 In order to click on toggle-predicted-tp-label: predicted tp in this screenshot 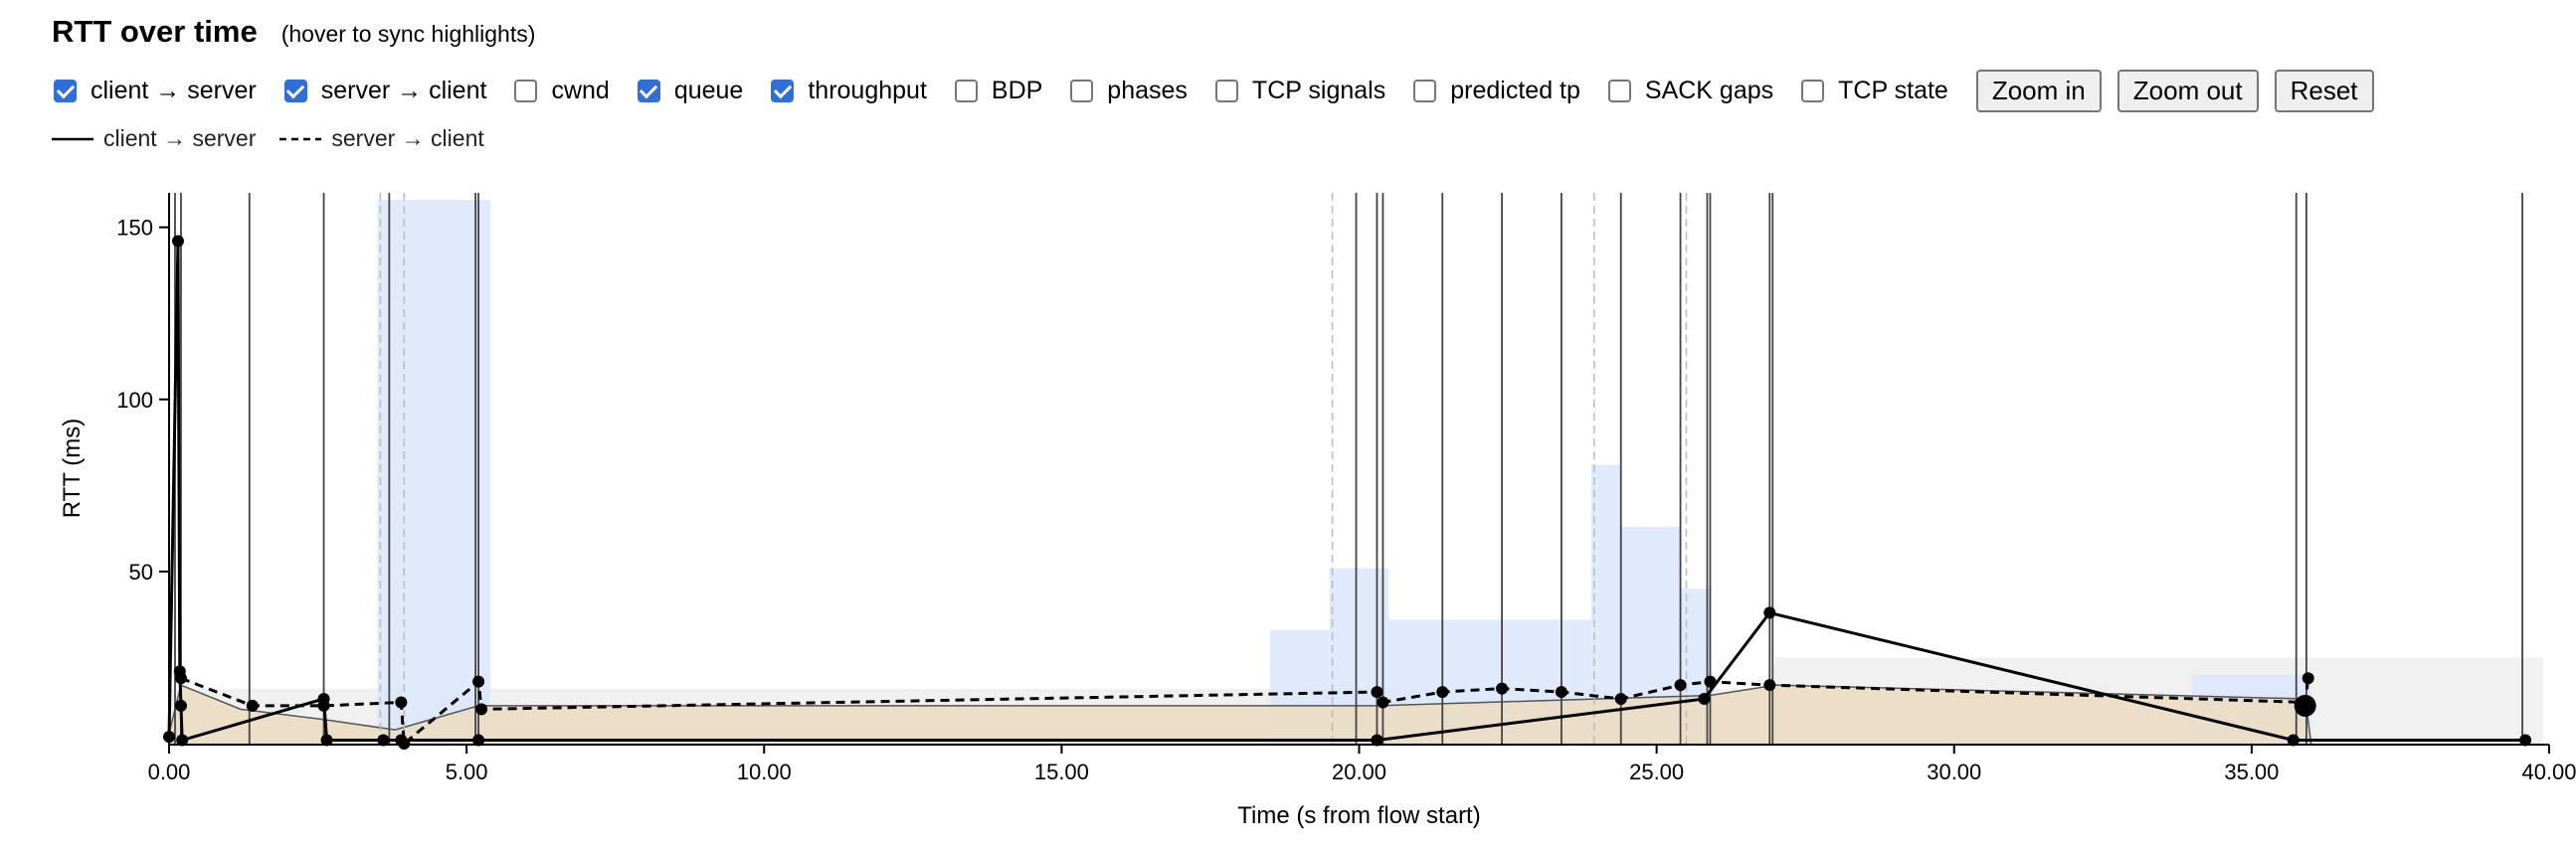, I will do `click(1515, 90)`.